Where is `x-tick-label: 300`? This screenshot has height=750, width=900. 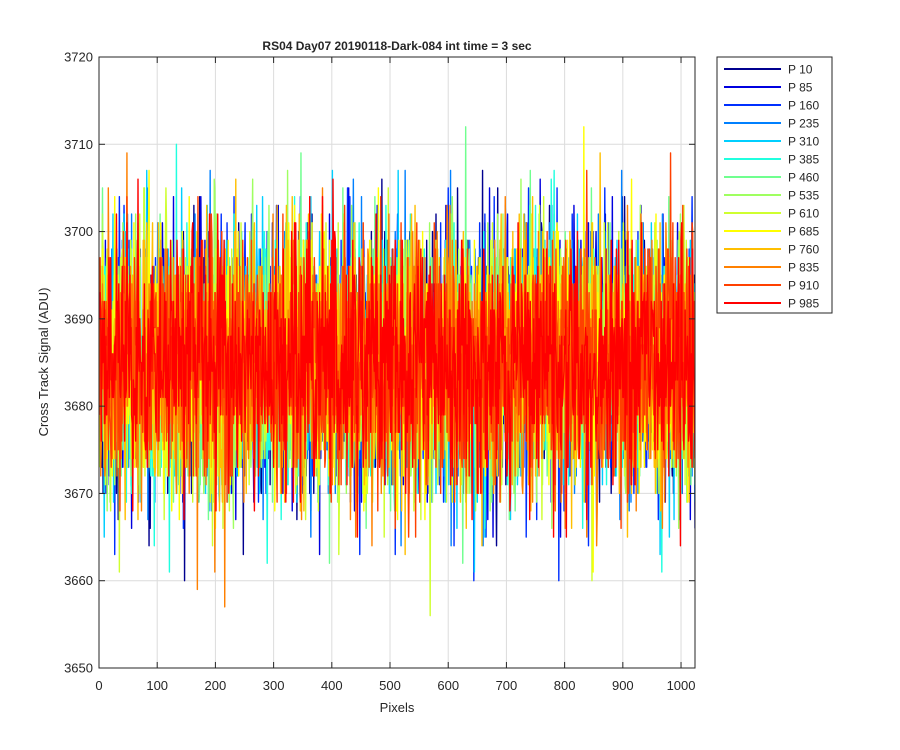 x-tick-label: 300 is located at coordinates (274, 685).